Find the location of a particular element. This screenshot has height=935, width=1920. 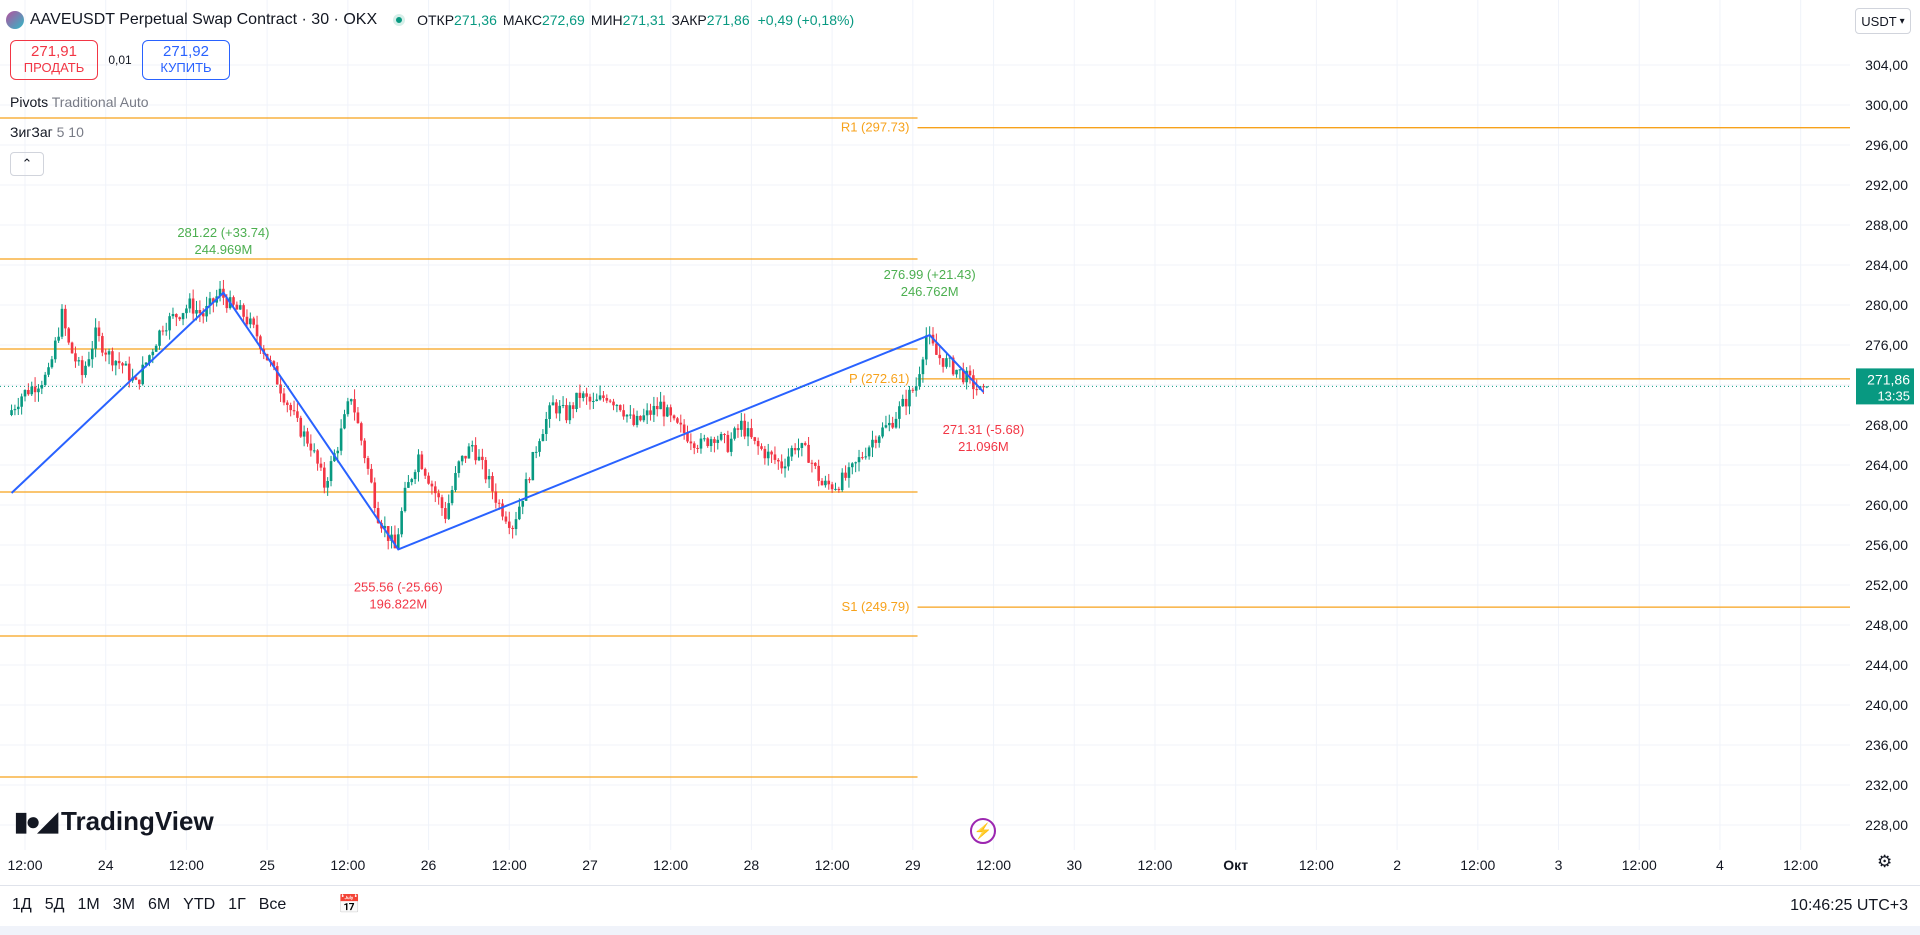

pivot-label: S1 (249.79) is located at coordinates (876, 606).